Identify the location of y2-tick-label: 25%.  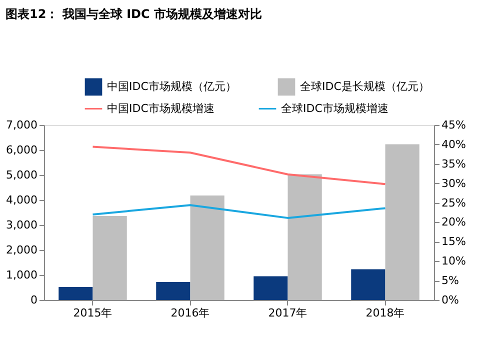
(454, 203).